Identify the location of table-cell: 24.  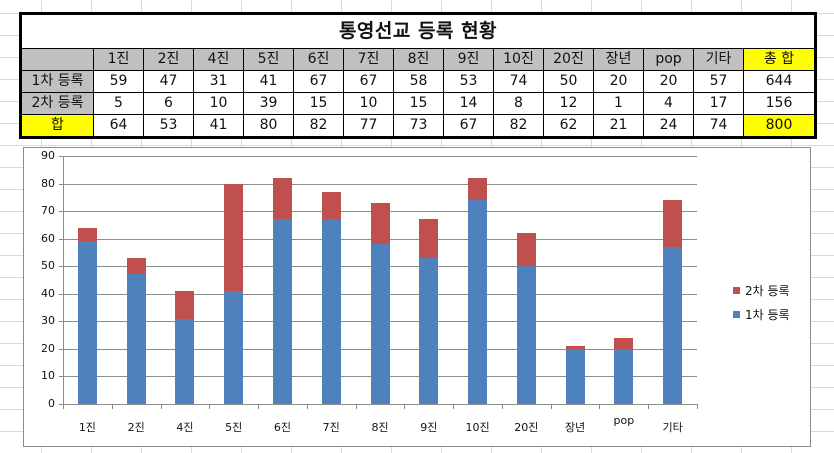
(668, 126).